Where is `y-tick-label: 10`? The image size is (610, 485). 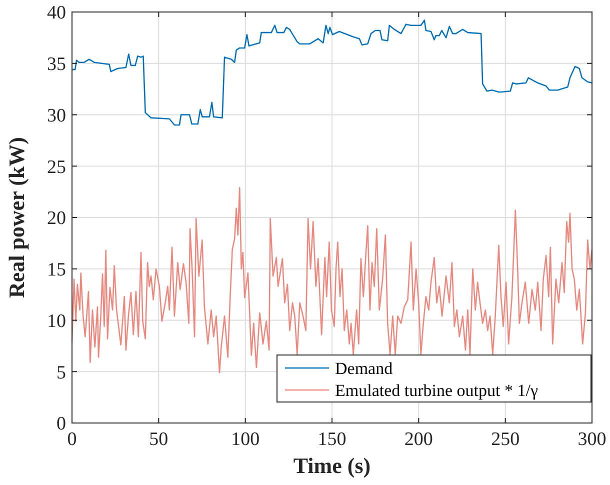 y-tick-label: 10 is located at coordinates (56, 321).